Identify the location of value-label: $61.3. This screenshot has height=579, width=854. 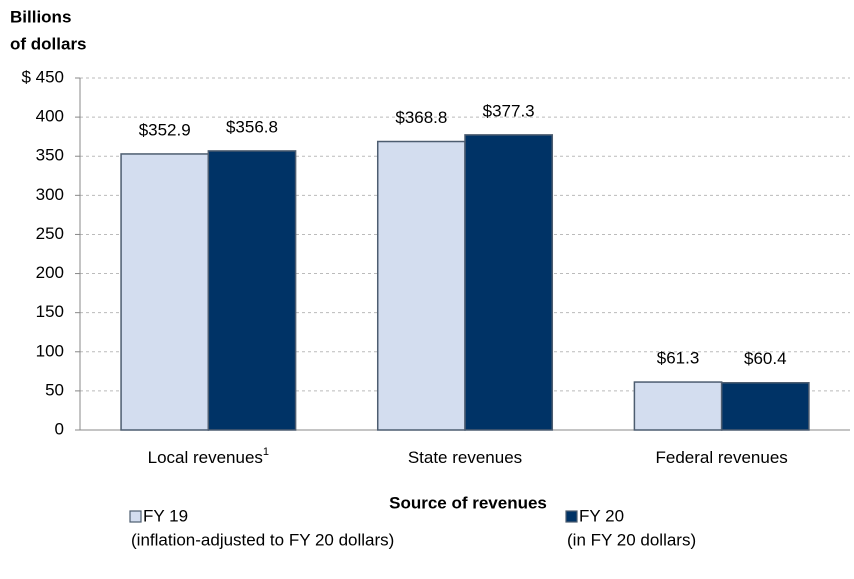
(678, 358).